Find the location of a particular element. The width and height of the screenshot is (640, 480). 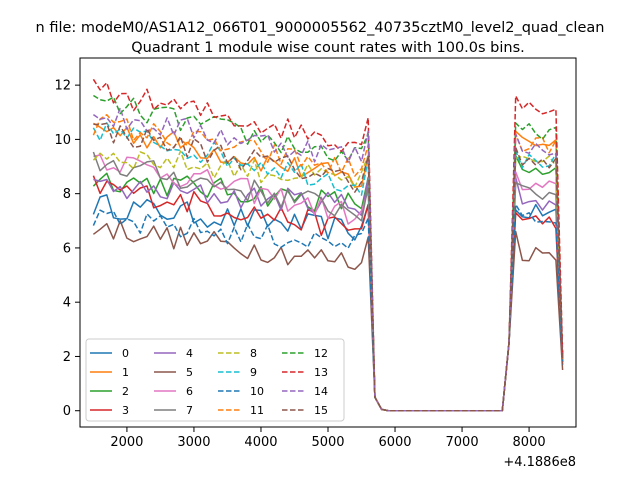

legend-label-4: 4 is located at coordinates (189, 353).